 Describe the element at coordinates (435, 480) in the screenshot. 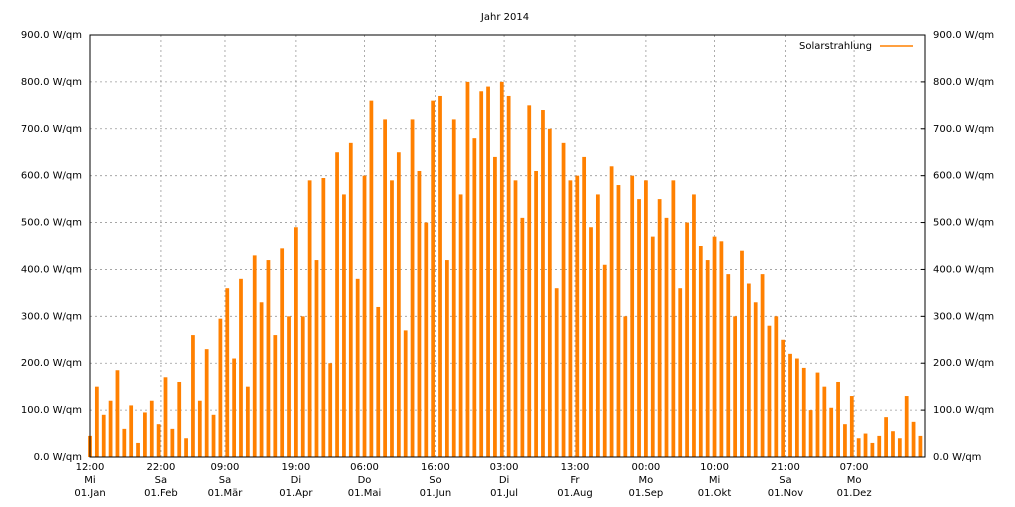

I see `x-tick-label: 16:00 So 01.Jun` at that location.